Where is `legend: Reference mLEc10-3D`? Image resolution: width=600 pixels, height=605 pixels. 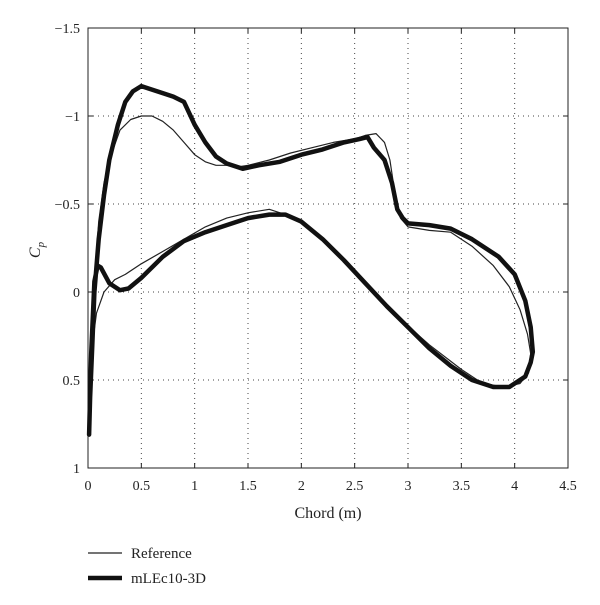
legend: Reference mLEc10-3D is located at coordinates (147, 566).